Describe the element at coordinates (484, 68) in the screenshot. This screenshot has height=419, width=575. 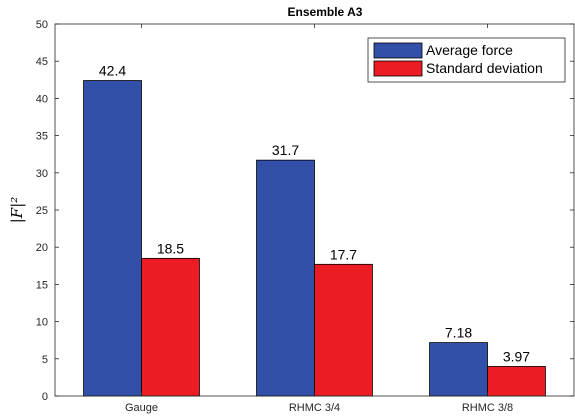
I see `legend-label-1: Standard deviation` at that location.